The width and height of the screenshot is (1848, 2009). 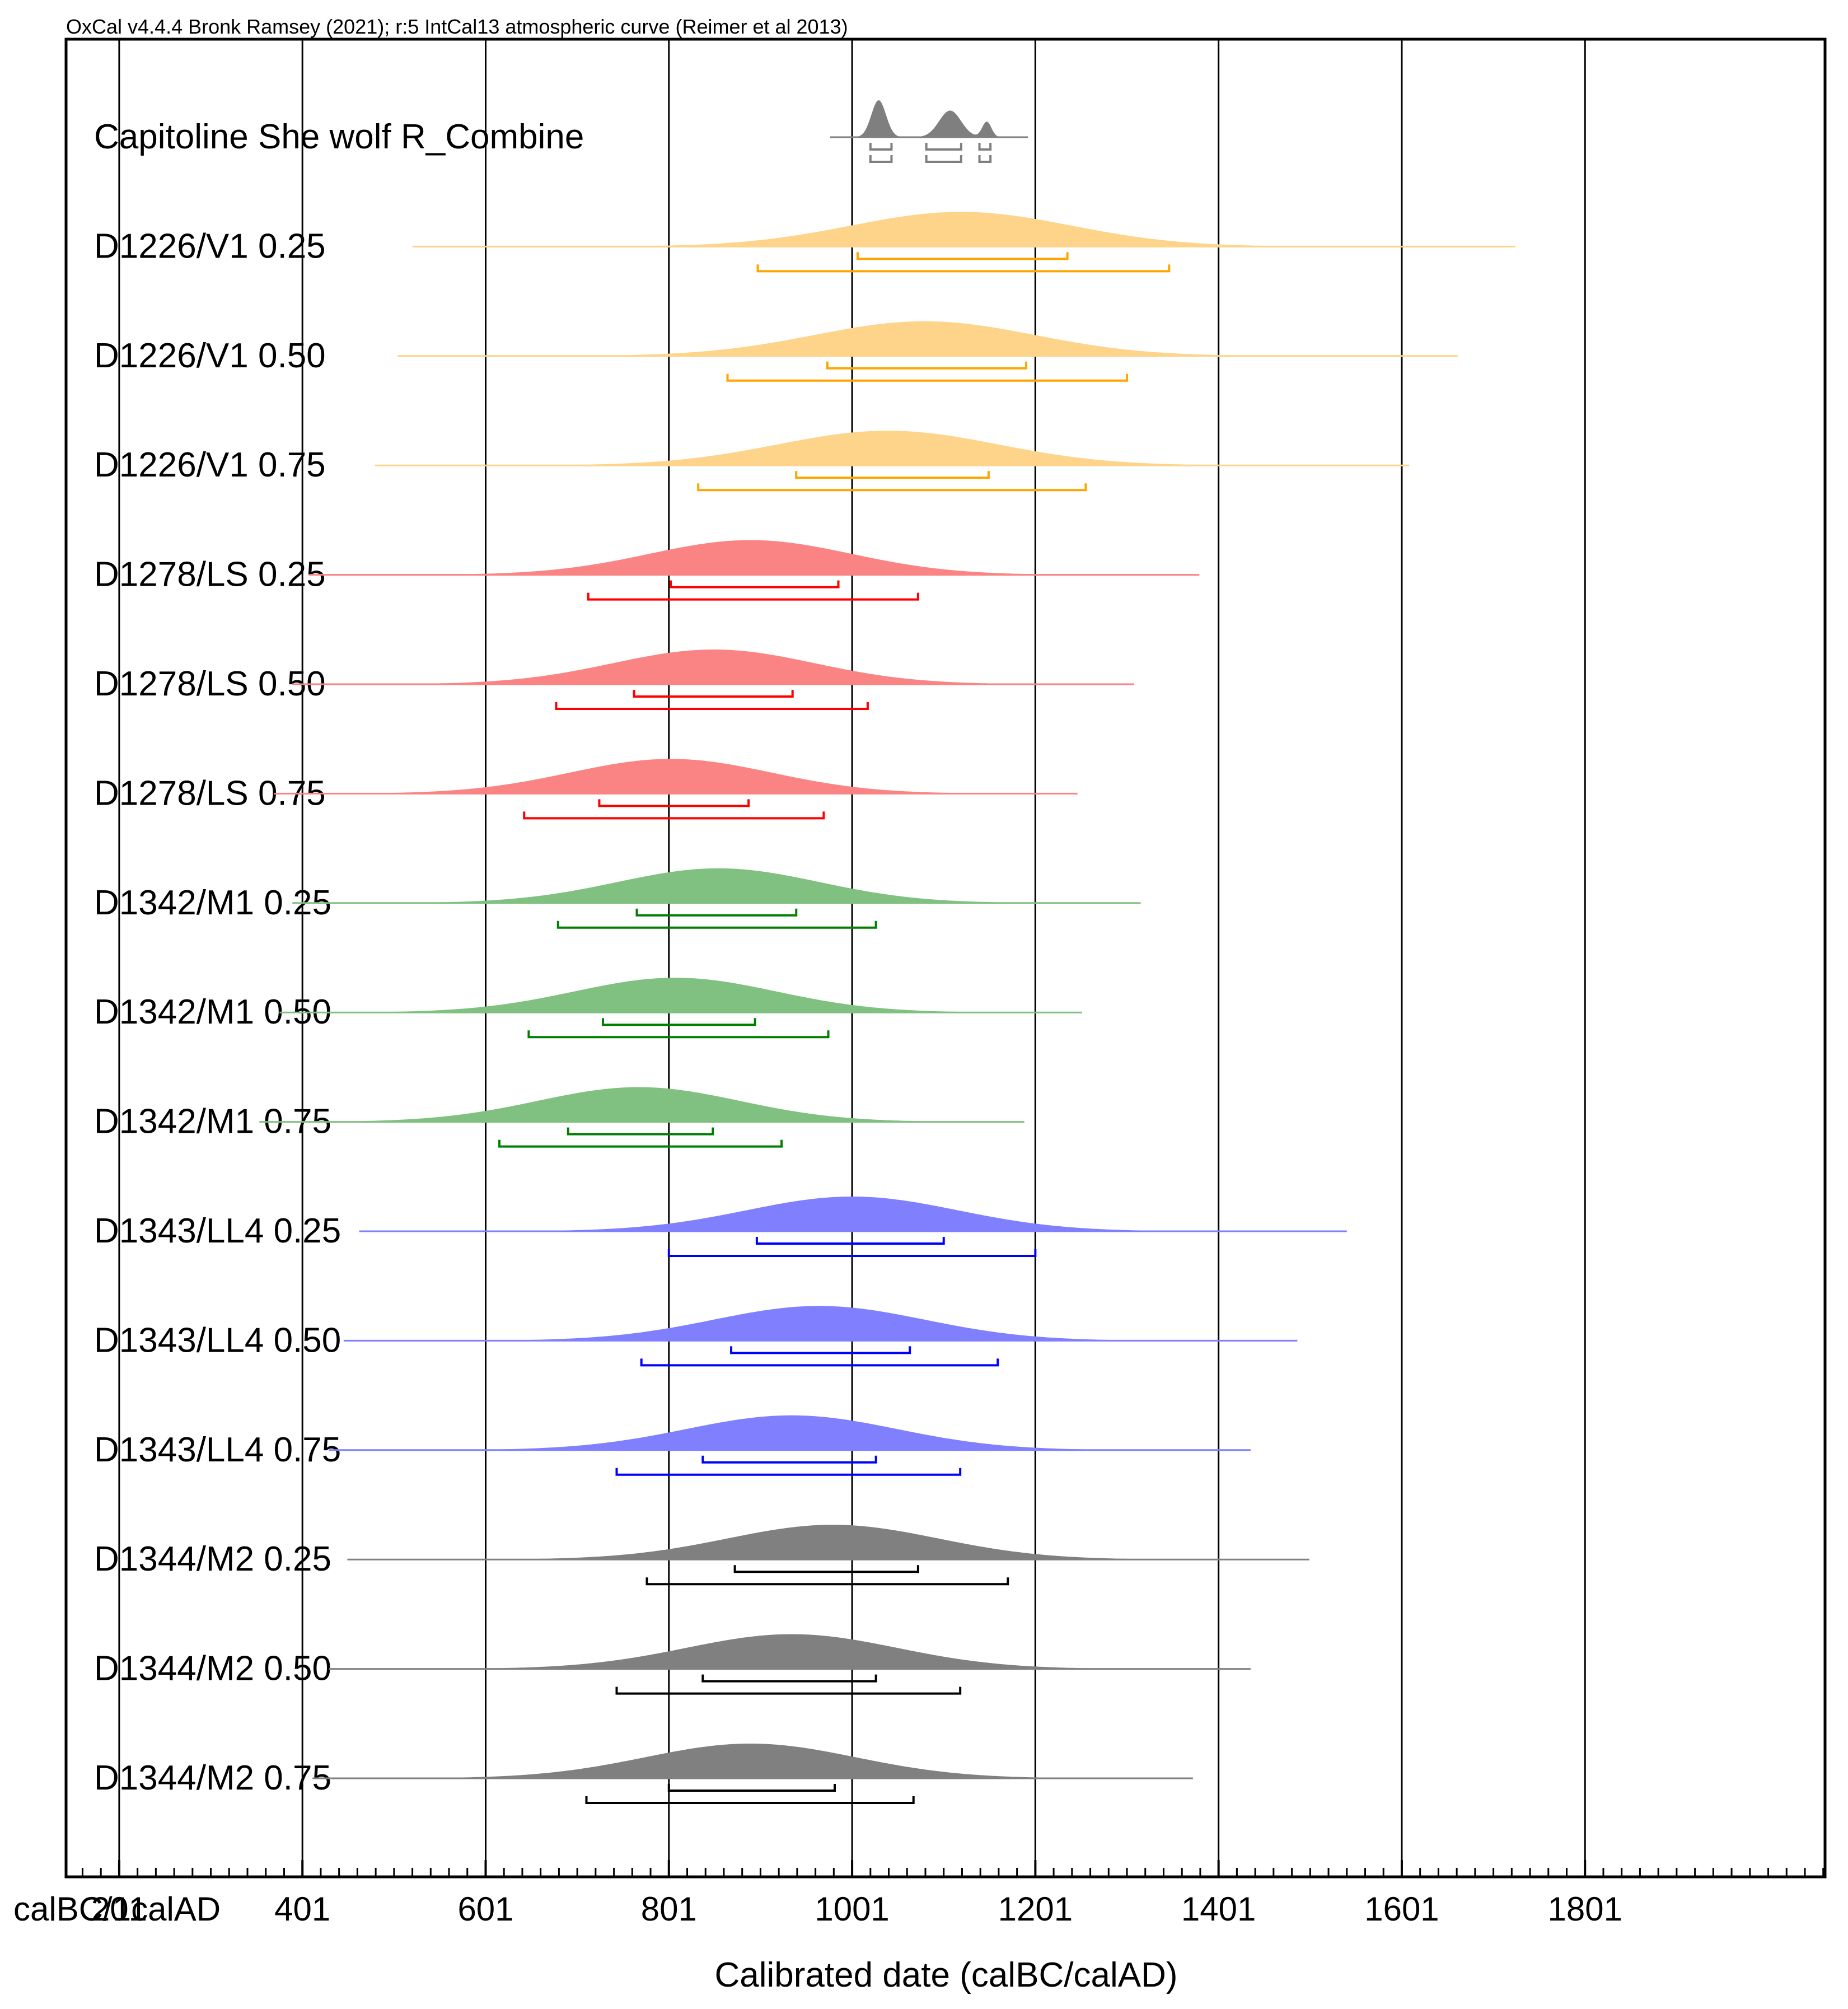 I want to click on series-label: Capitoline She wolf R_Combine, so click(x=339, y=137).